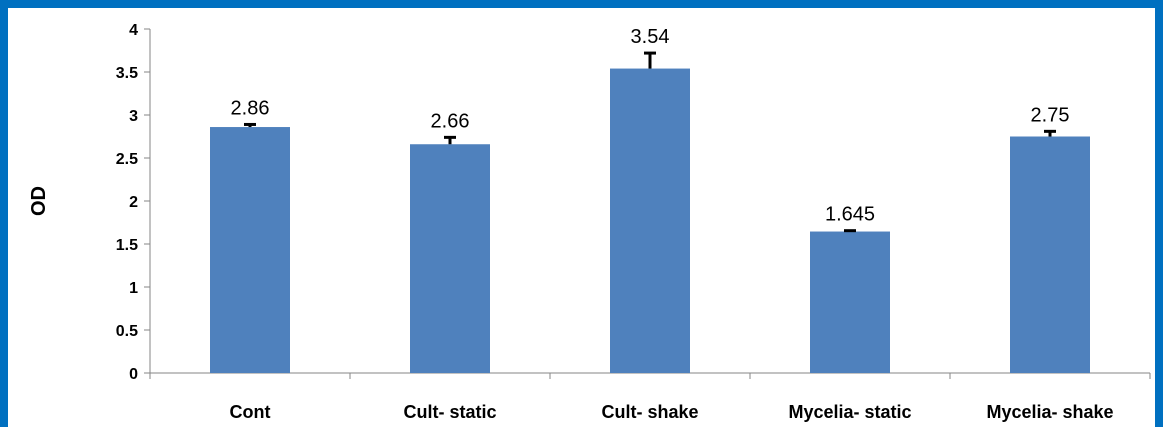  What do you see at coordinates (133, 374) in the screenshot?
I see `y-tick-label: 0` at bounding box center [133, 374].